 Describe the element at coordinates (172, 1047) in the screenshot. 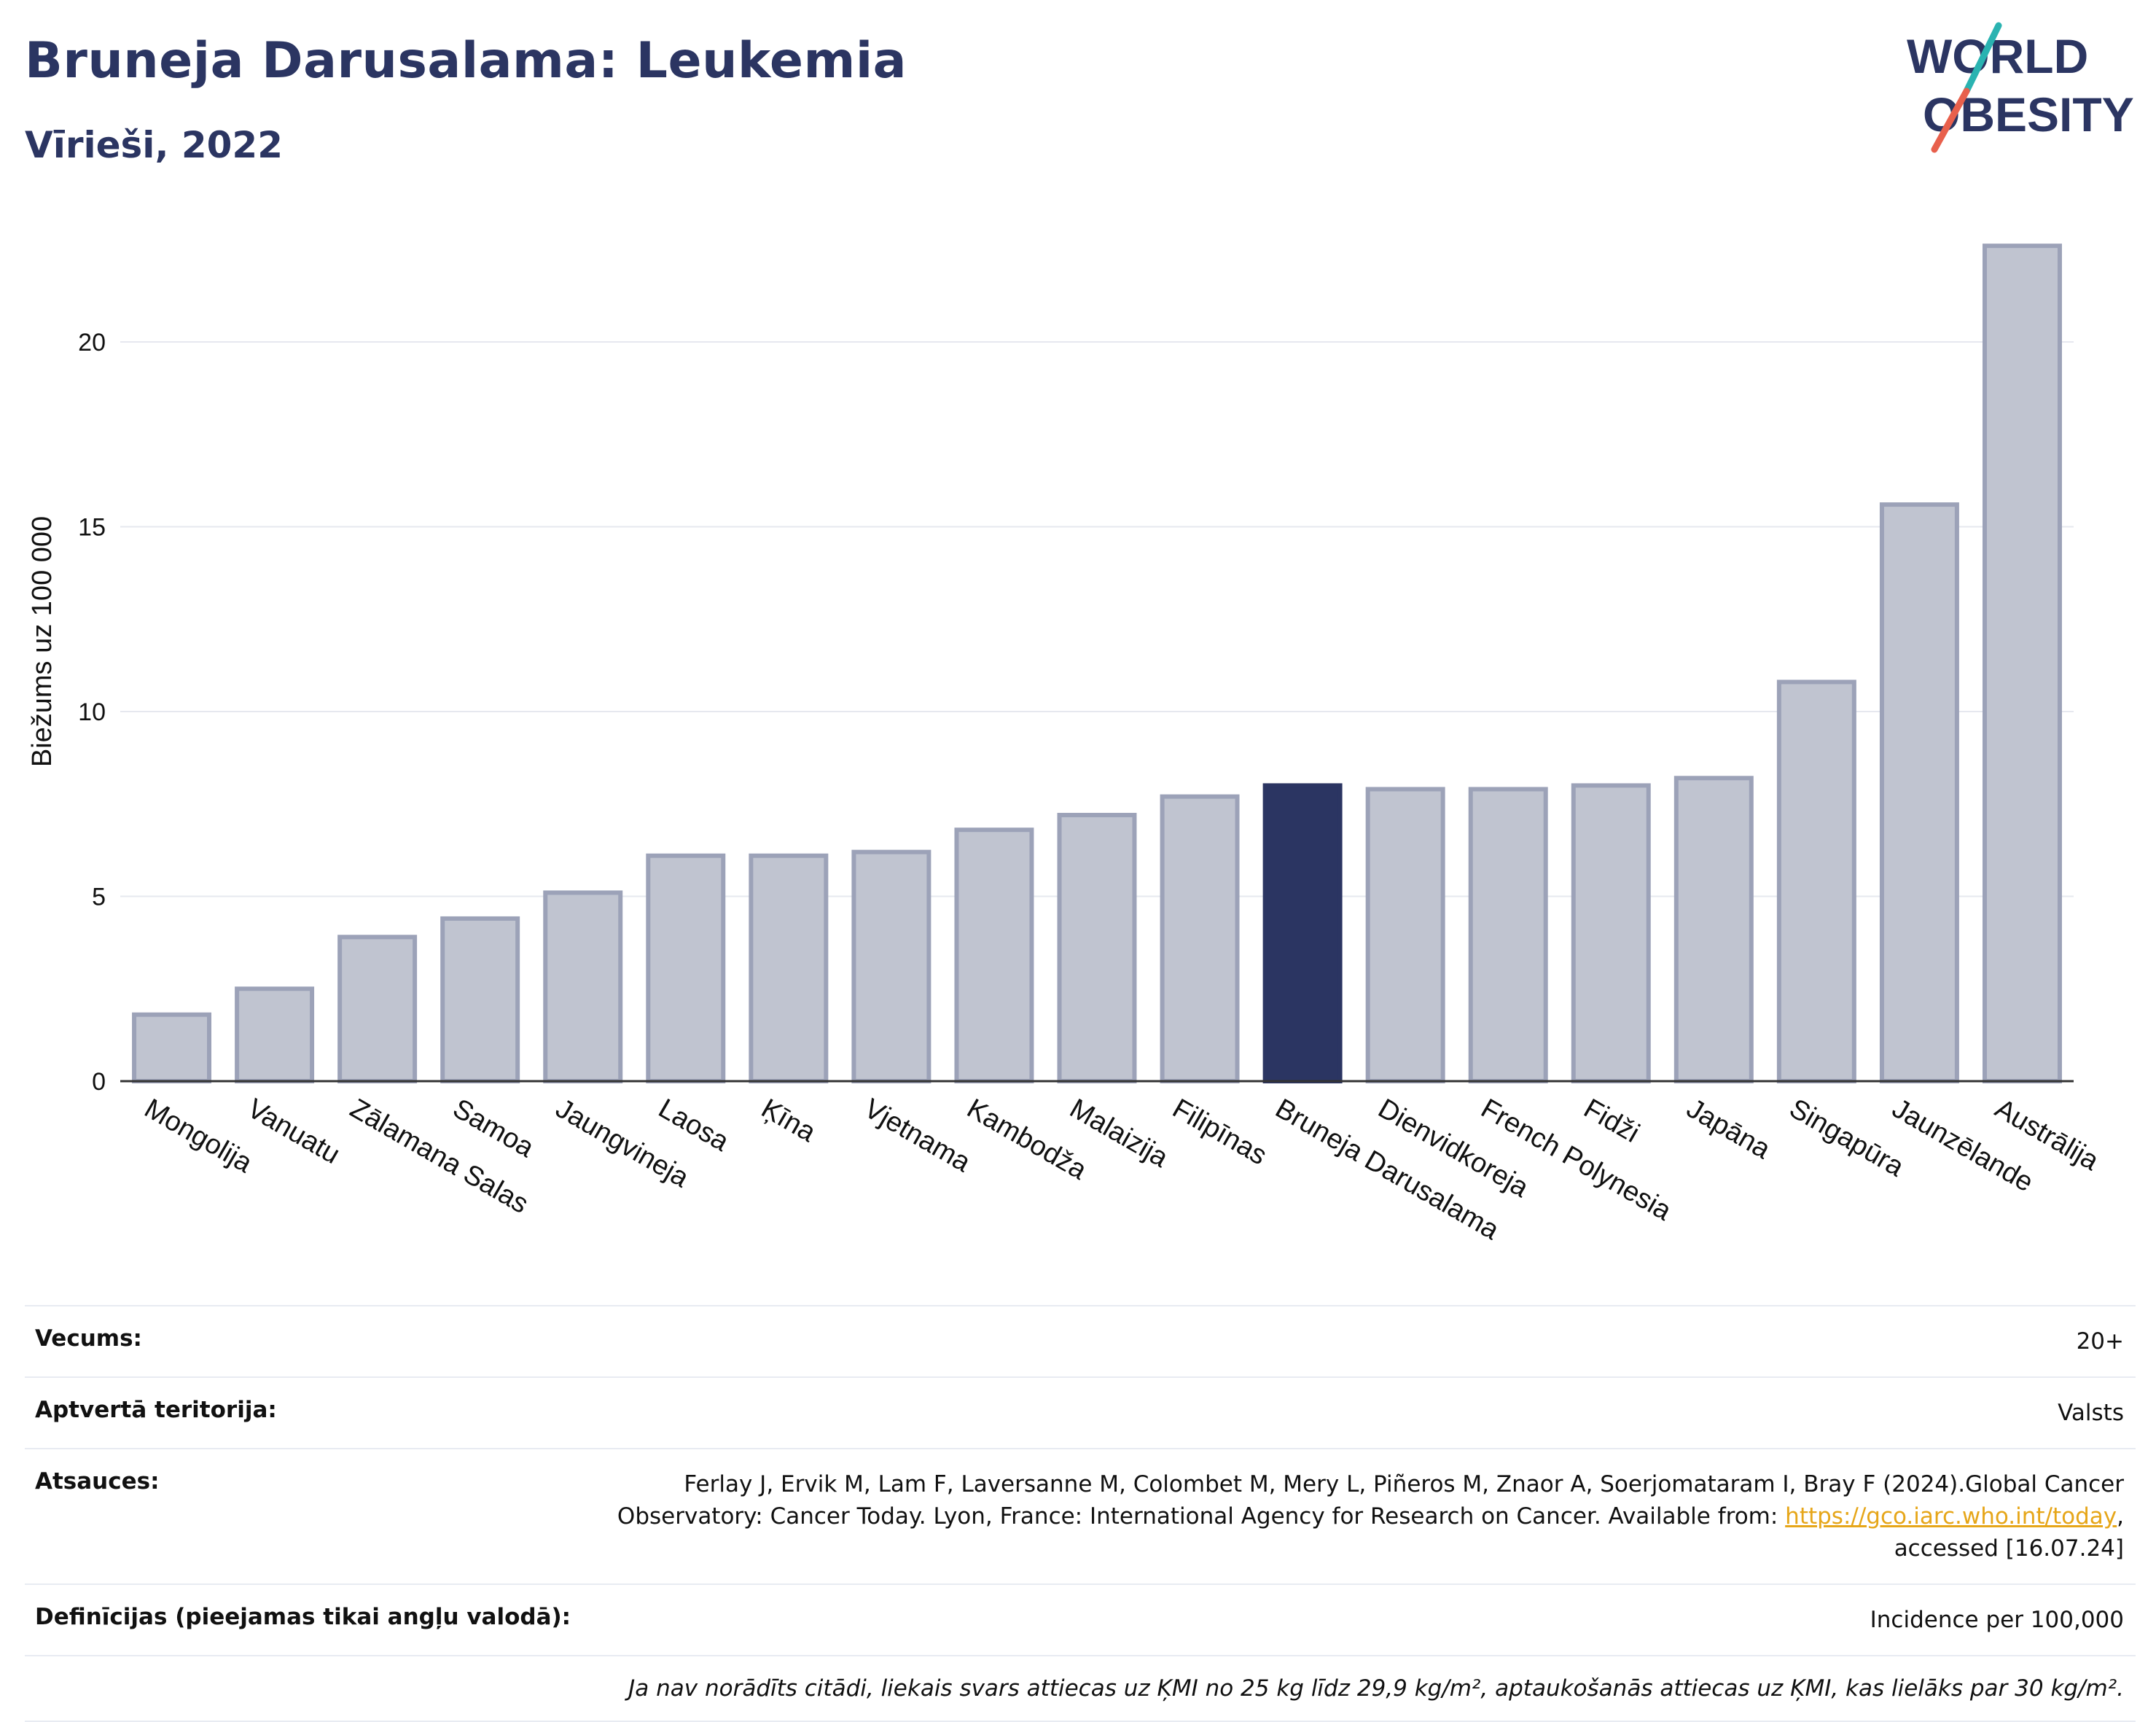

I see `bar-mongolija` at that location.